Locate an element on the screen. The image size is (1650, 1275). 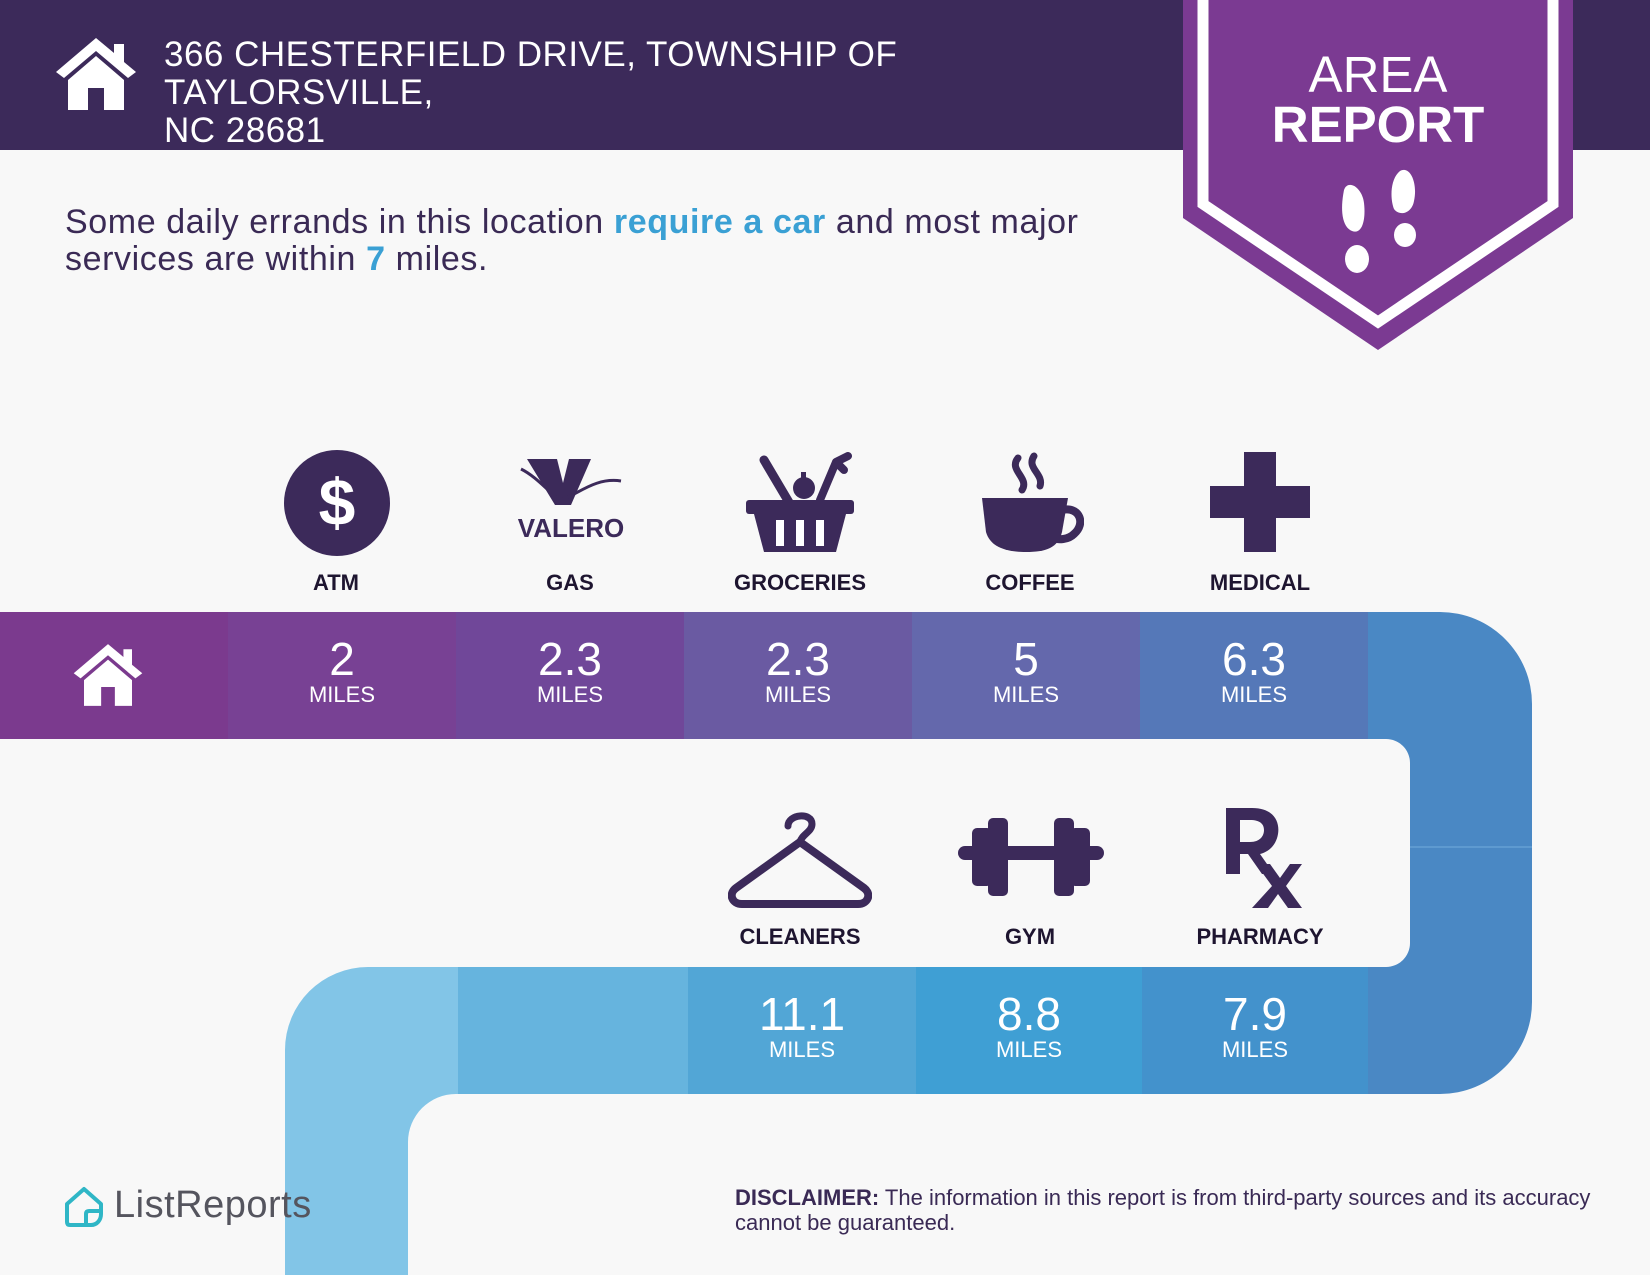
amenity-label-pharmacy: PHARMACY is located at coordinates (1260, 936).